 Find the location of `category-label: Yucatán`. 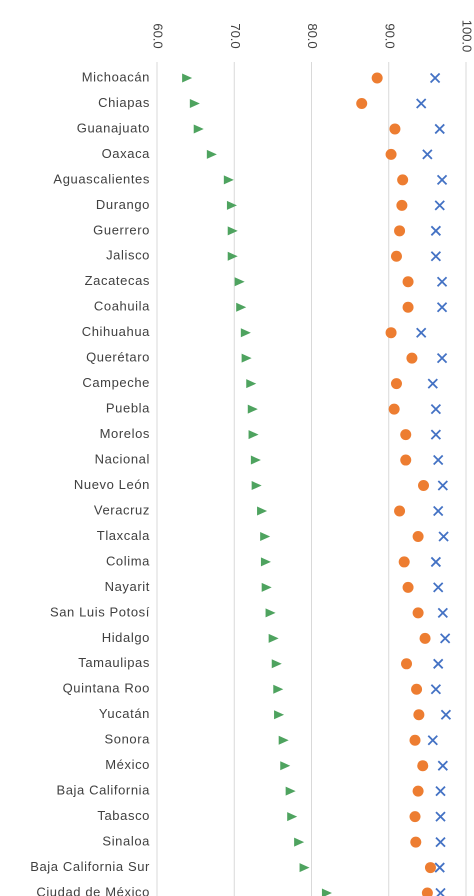

category-label: Yucatán is located at coordinates (124, 713).